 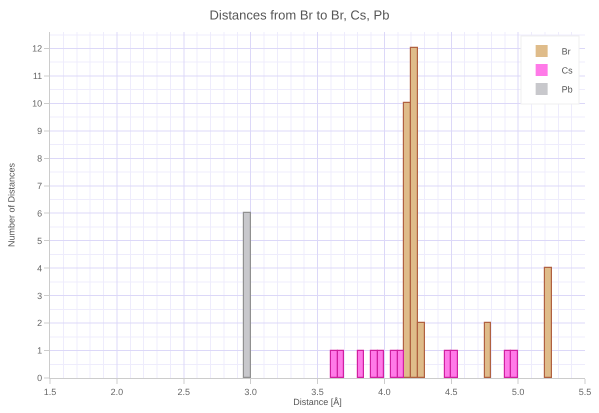 What do you see at coordinates (117, 391) in the screenshot?
I see `x-tick-label: 2.0` at bounding box center [117, 391].